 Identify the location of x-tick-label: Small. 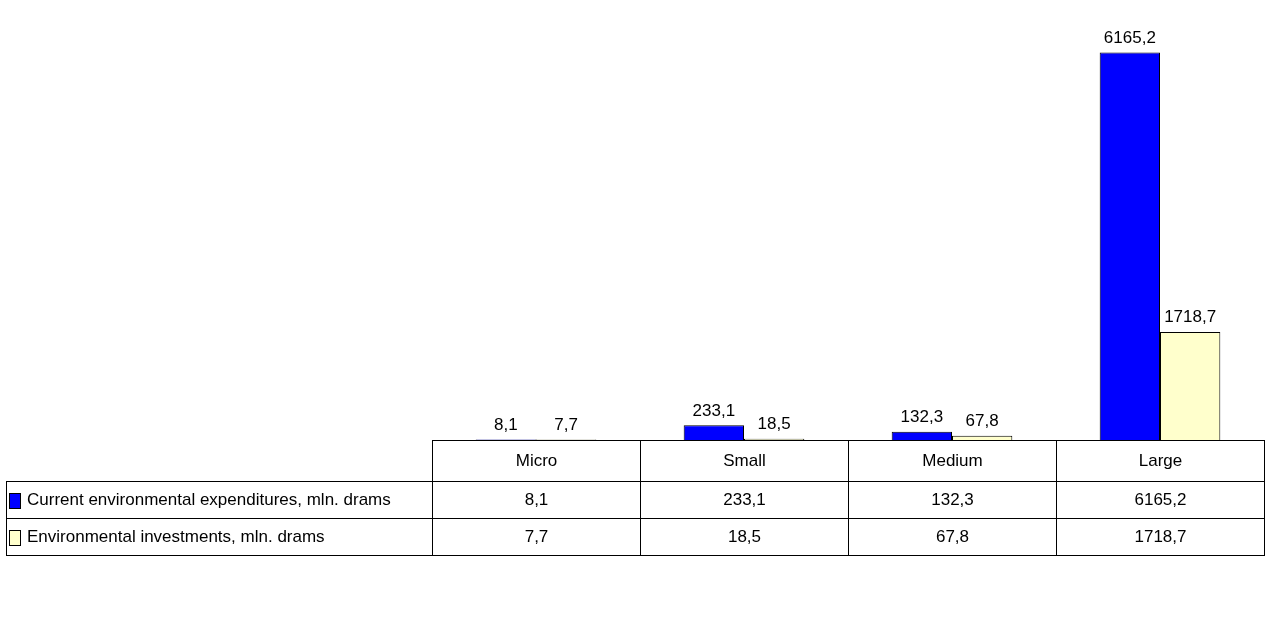
(744, 461).